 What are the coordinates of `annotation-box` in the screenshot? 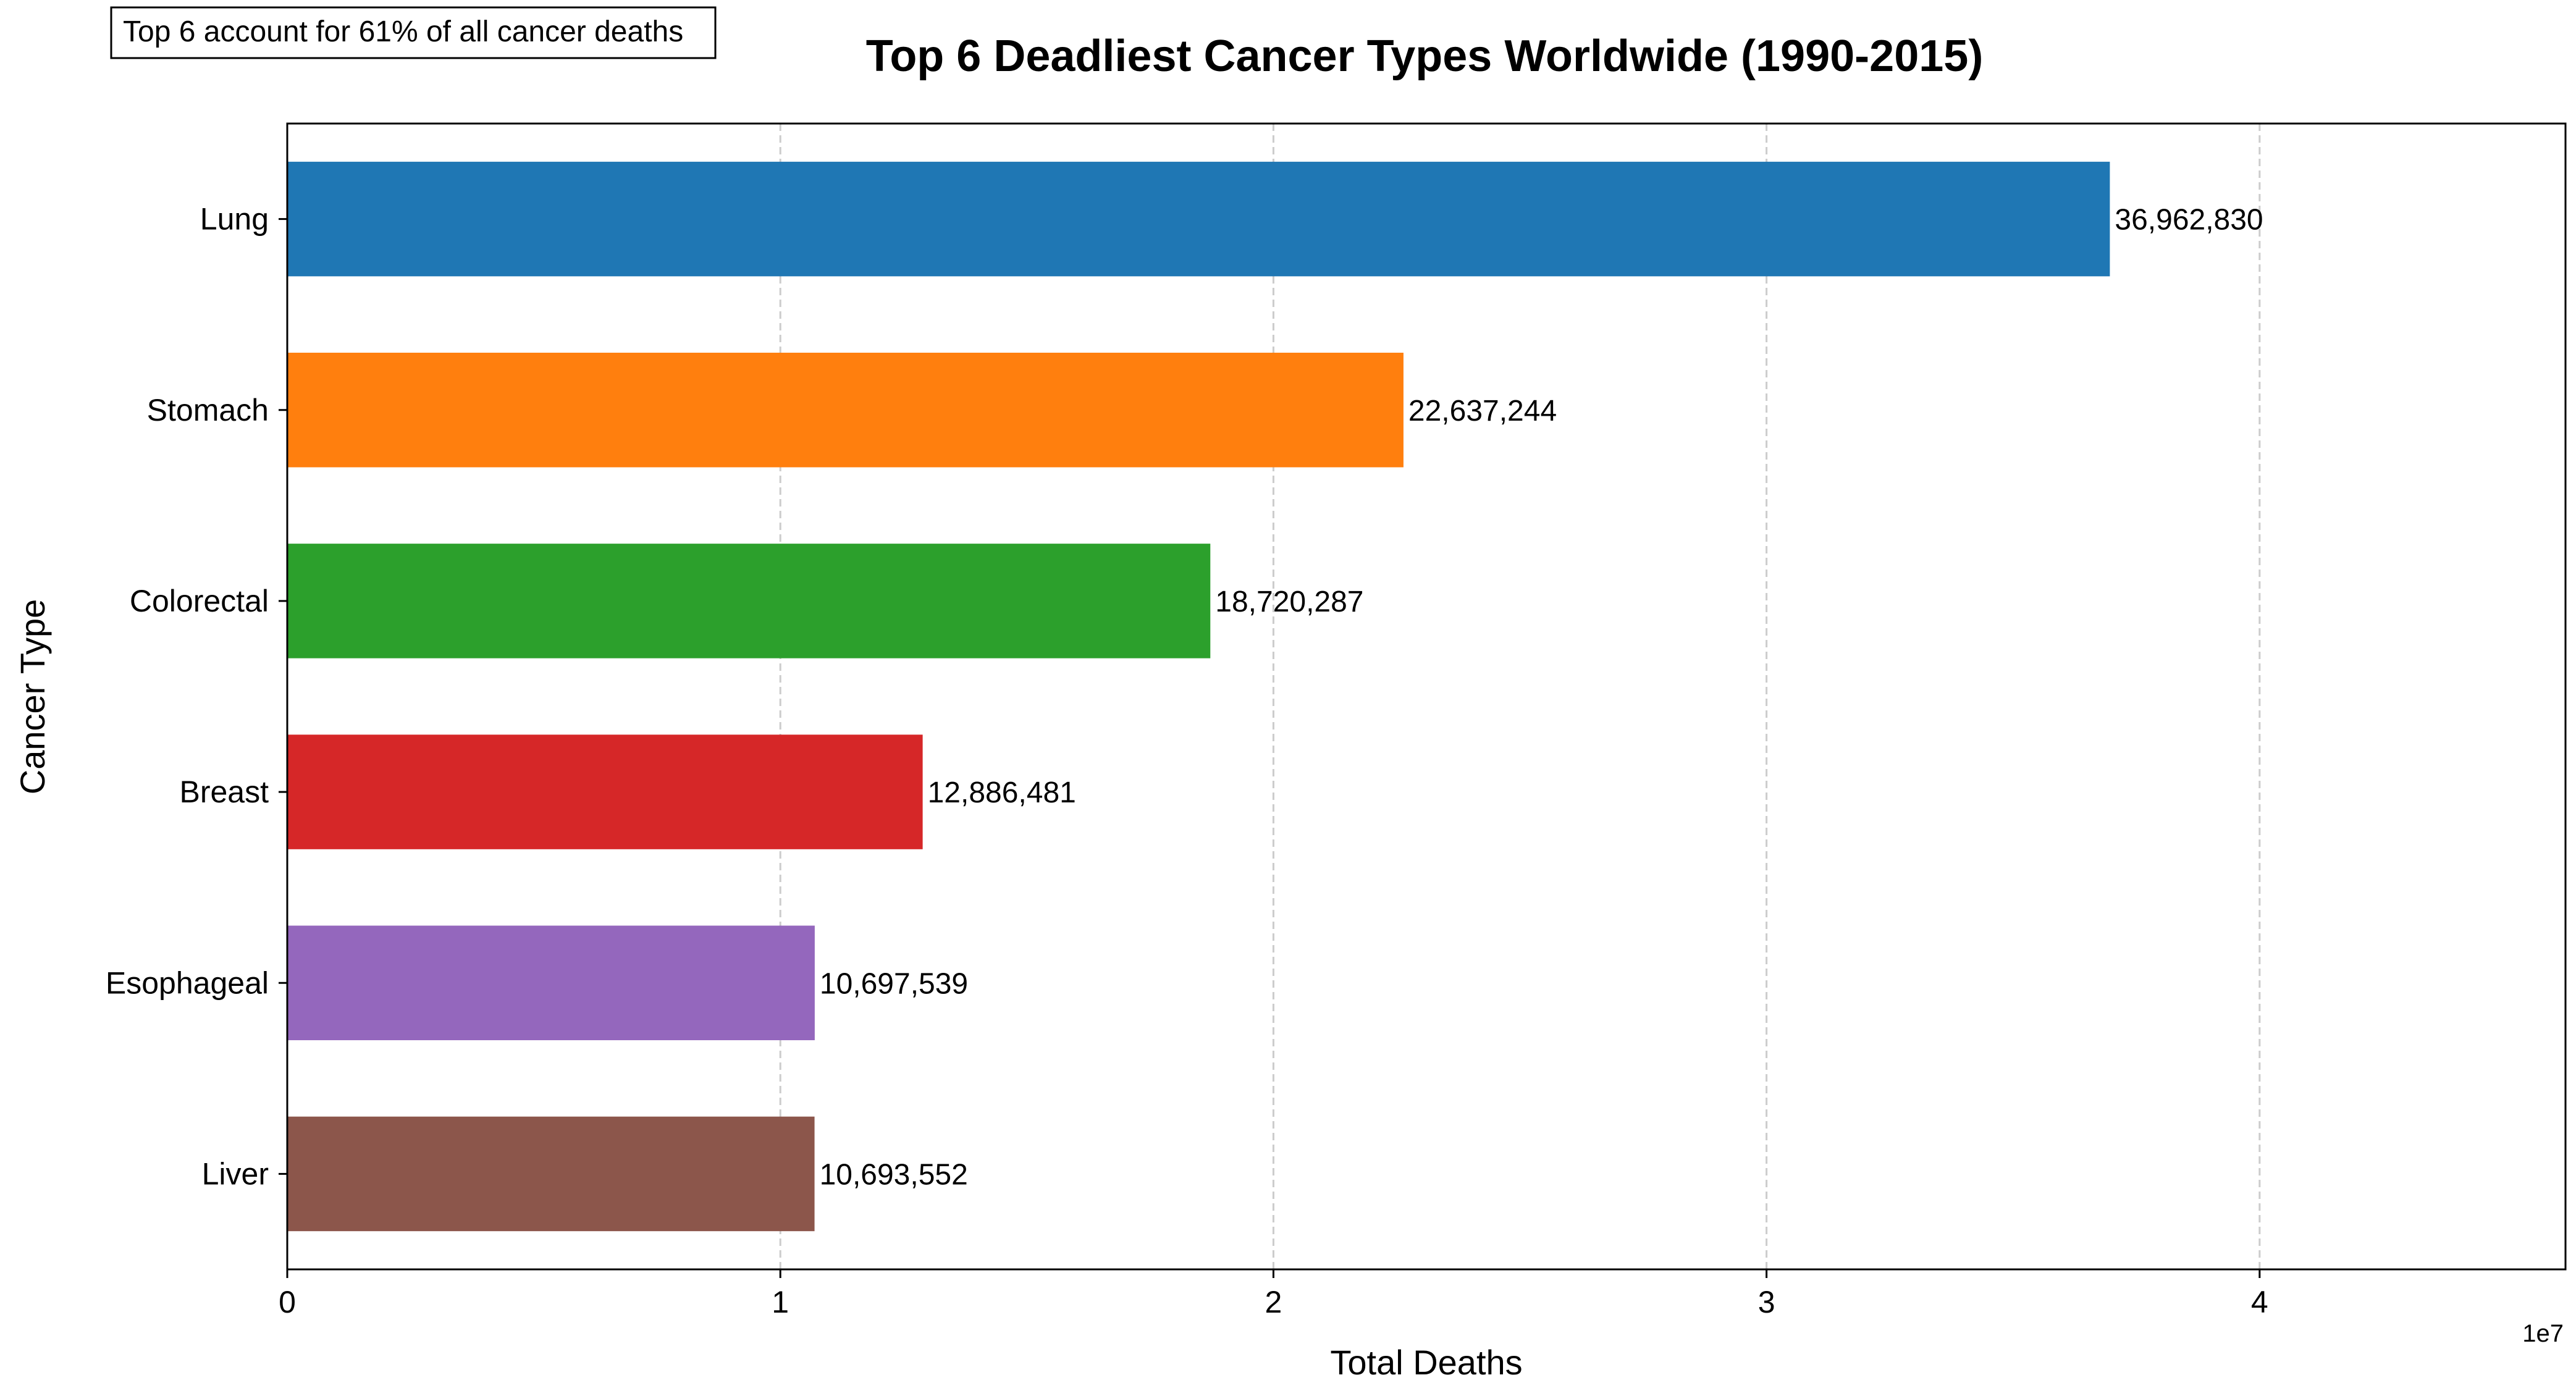 It's located at (413, 32).